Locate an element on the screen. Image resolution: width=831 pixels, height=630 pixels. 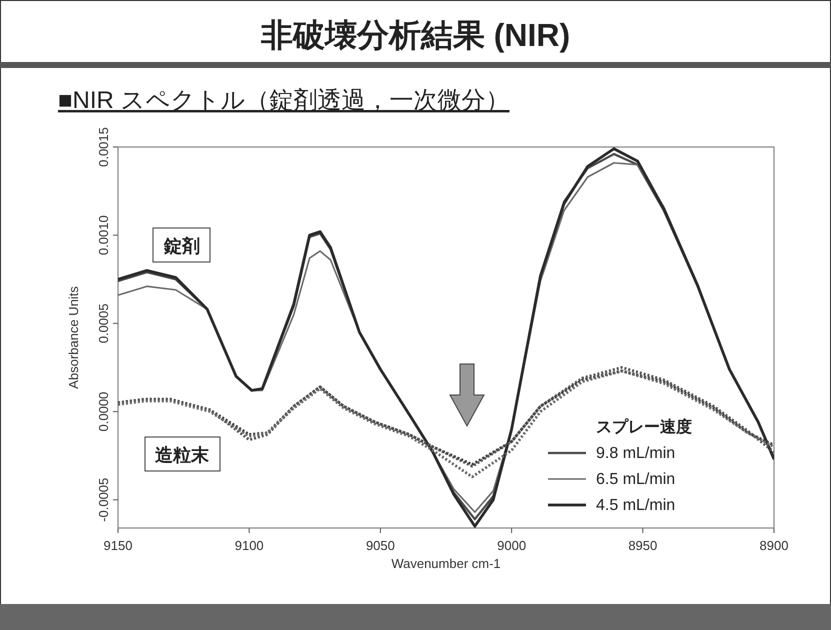
legend-title: スプレー速度 is located at coordinates (644, 426).